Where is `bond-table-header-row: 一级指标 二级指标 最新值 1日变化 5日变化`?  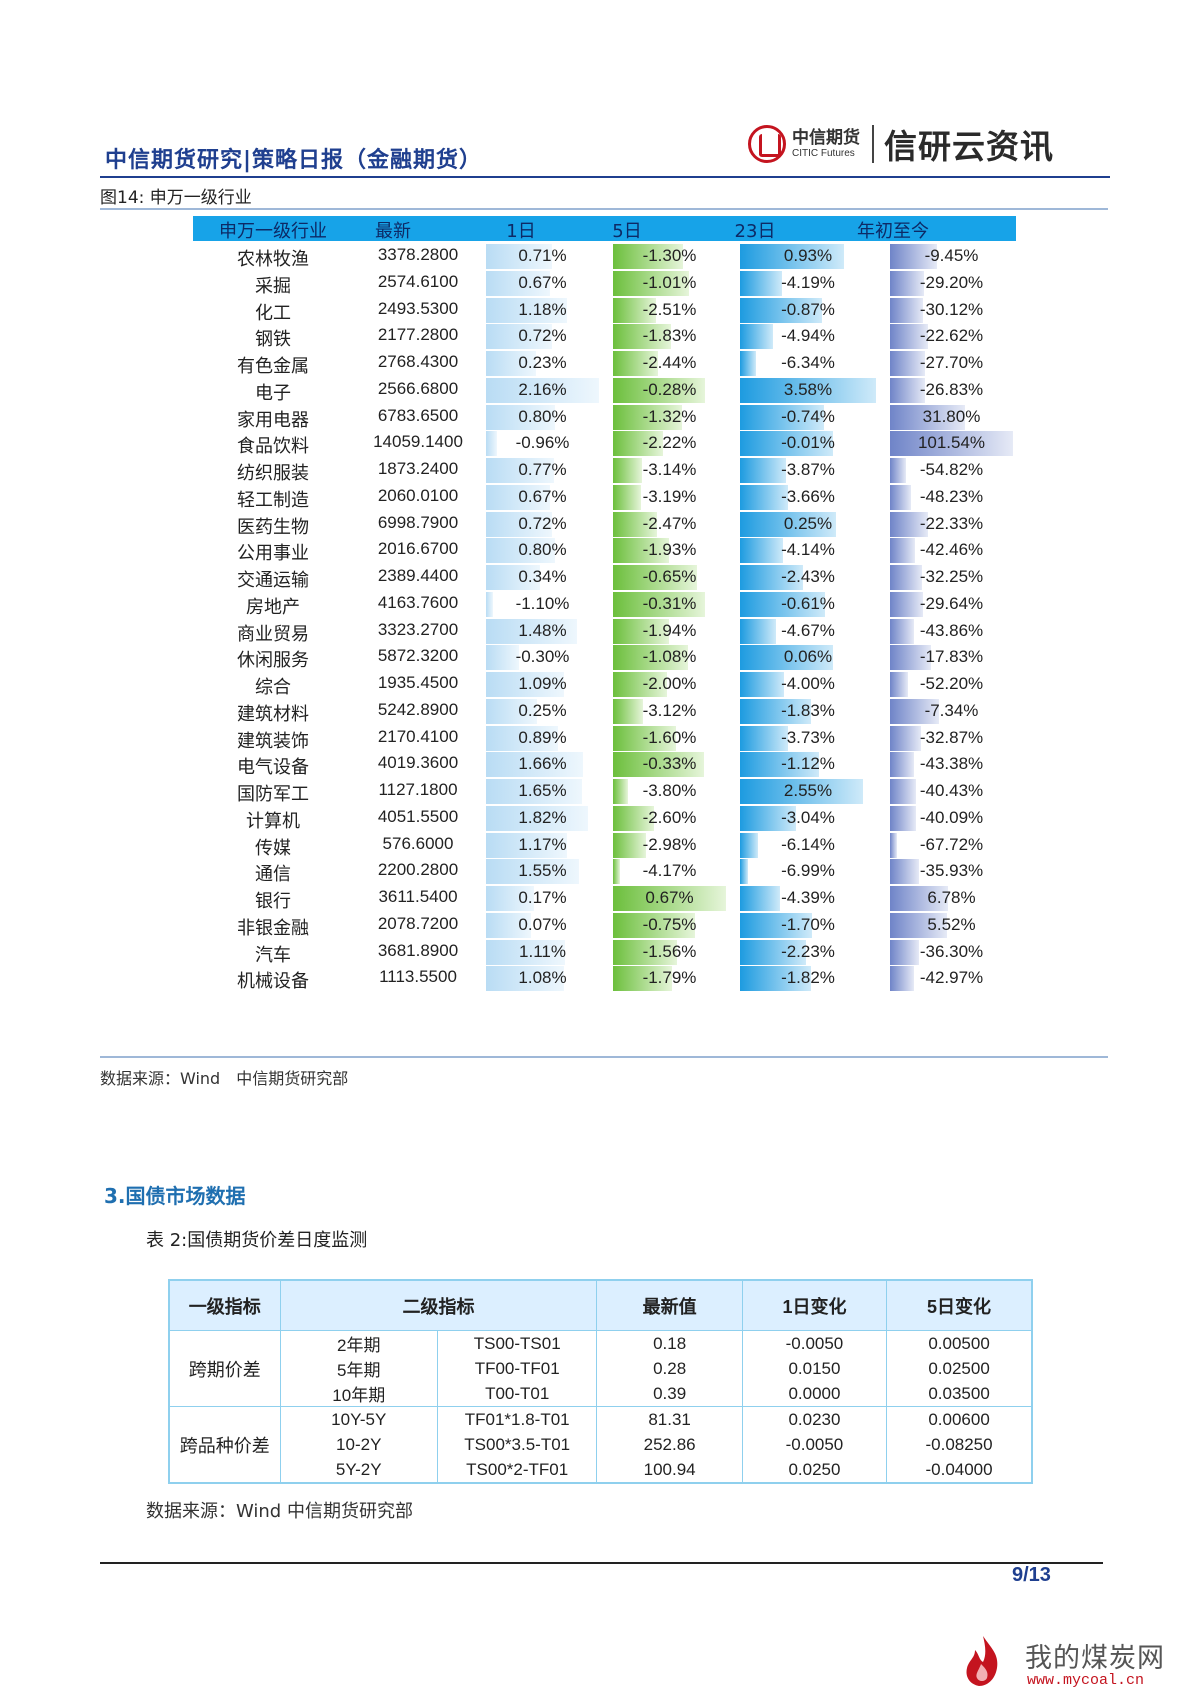
bond-table-header-row: 一级指标 二级指标 最新值 1日变化 5日变化 is located at coordinates (600, 1305).